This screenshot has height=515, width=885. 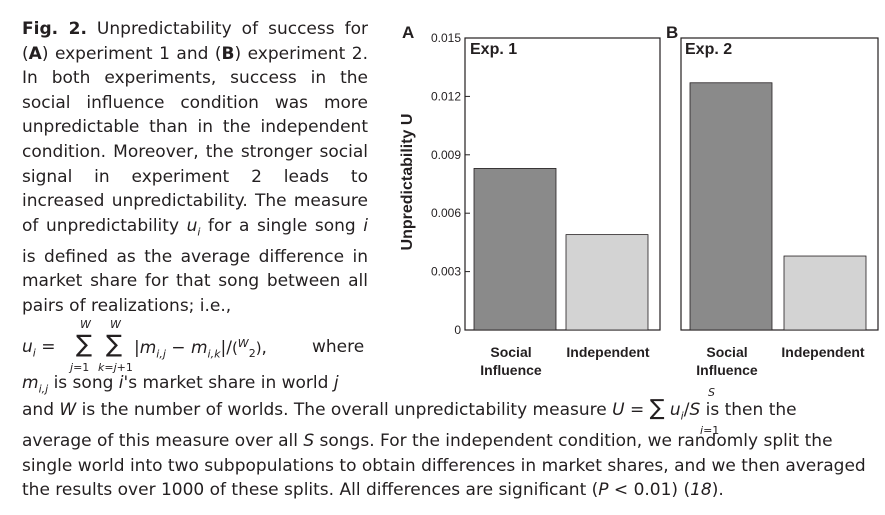 I want to click on bar-a-independent, so click(x=607, y=282).